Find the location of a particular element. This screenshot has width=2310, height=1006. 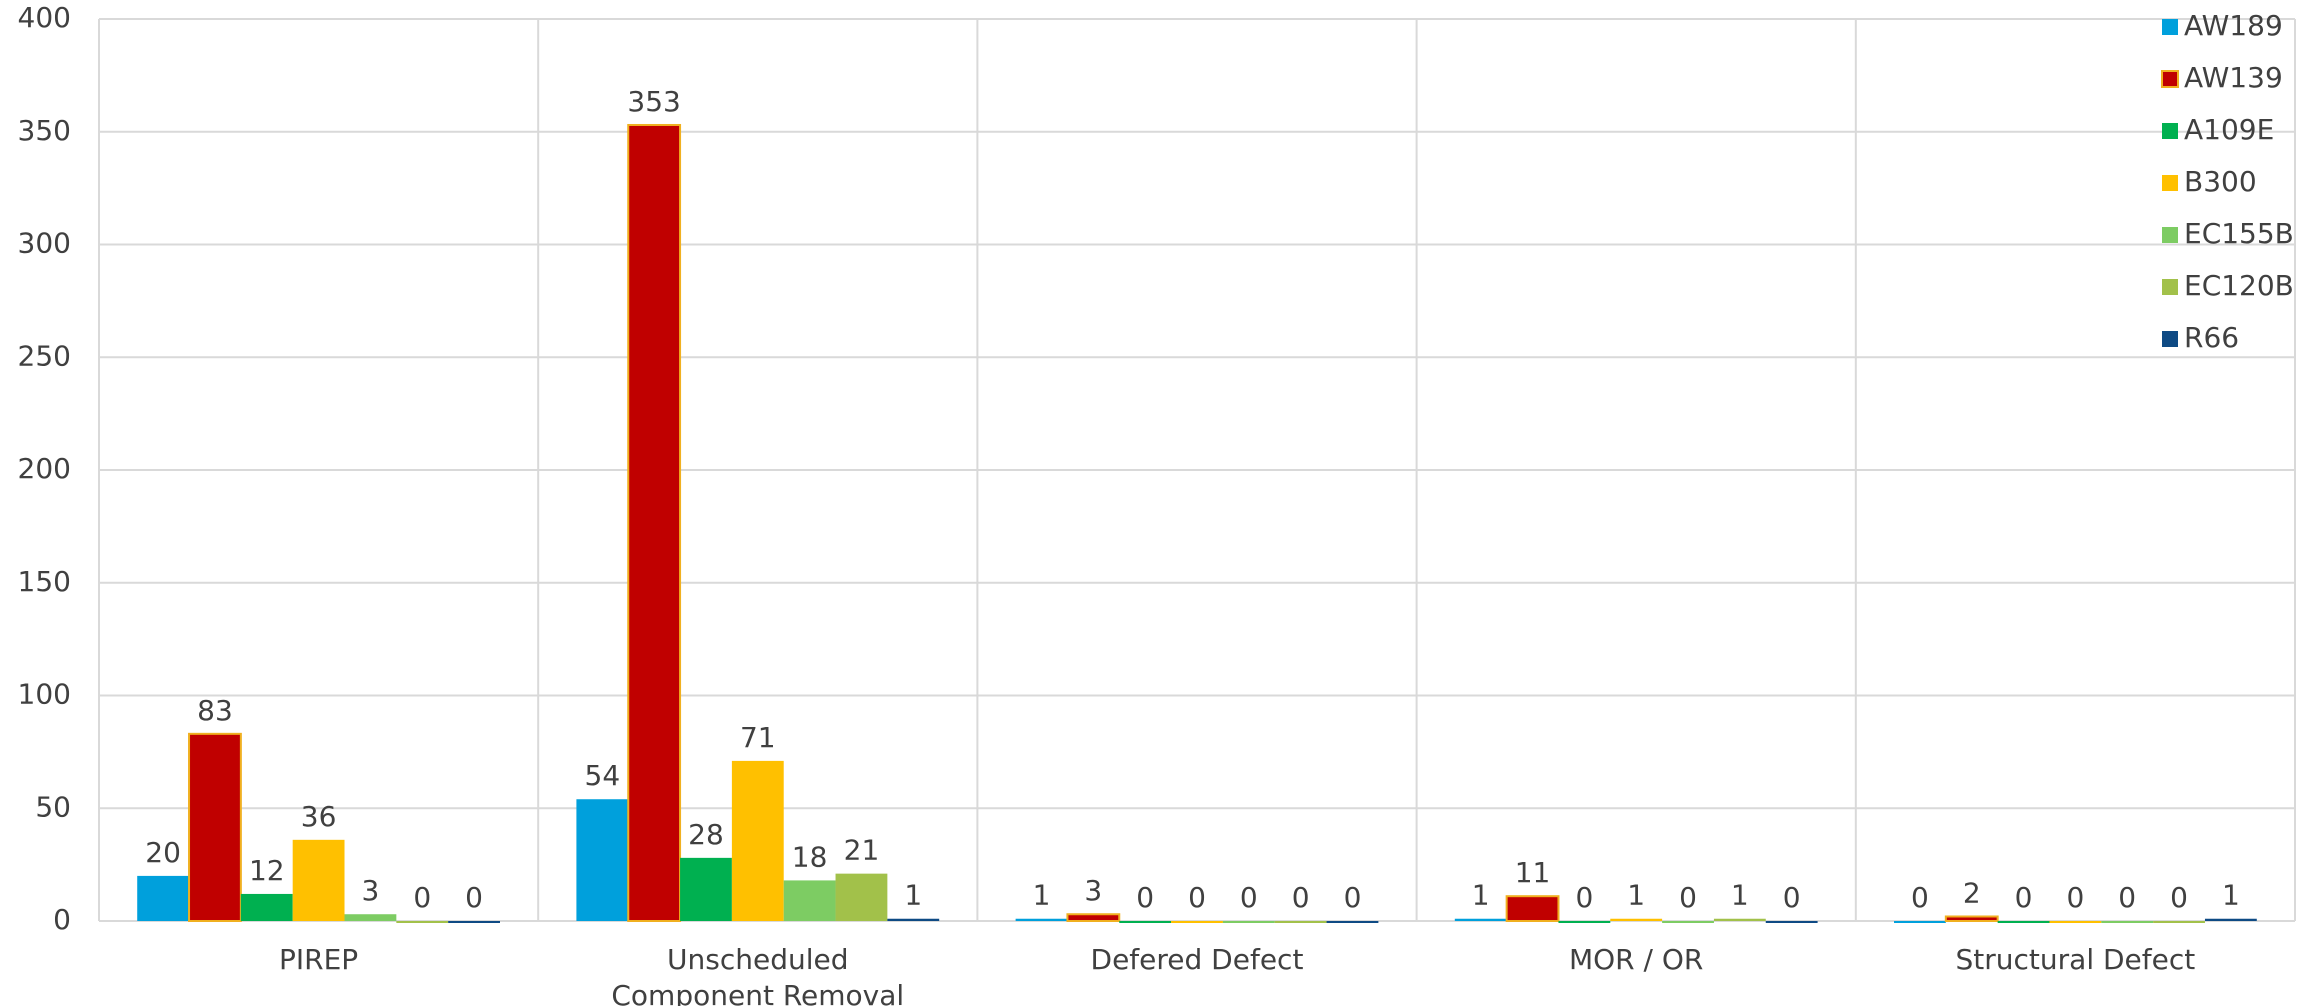

y-tick-label: 350 is located at coordinates (44, 130).